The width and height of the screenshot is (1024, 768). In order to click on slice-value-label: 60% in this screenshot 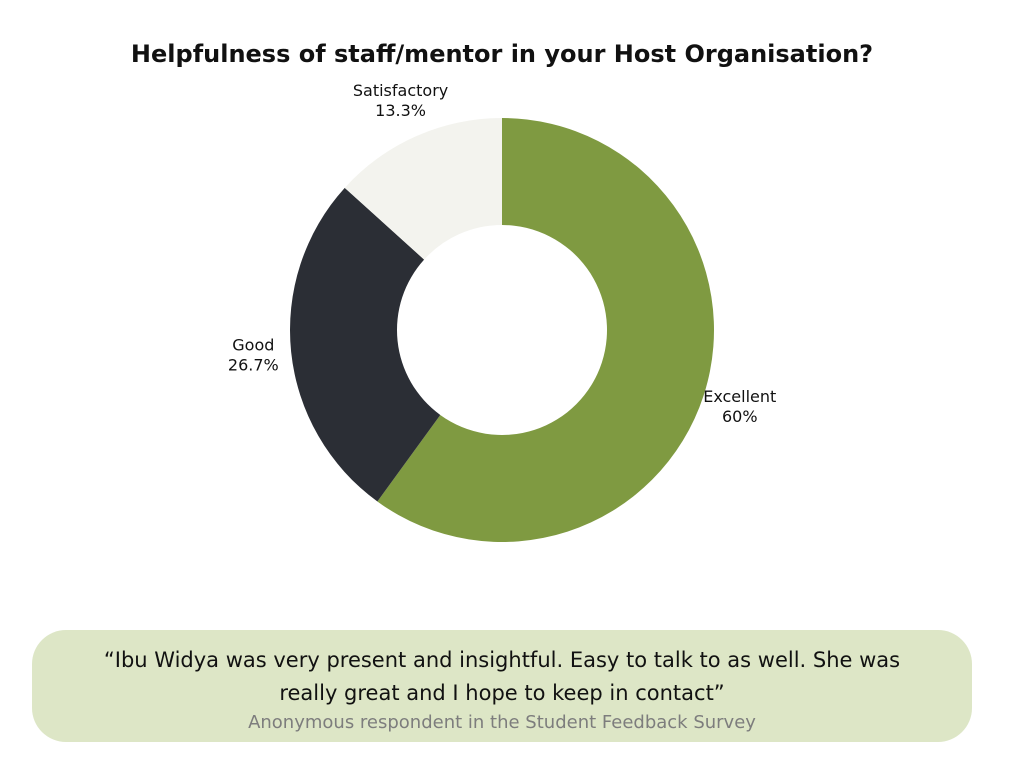, I will do `click(740, 416)`.